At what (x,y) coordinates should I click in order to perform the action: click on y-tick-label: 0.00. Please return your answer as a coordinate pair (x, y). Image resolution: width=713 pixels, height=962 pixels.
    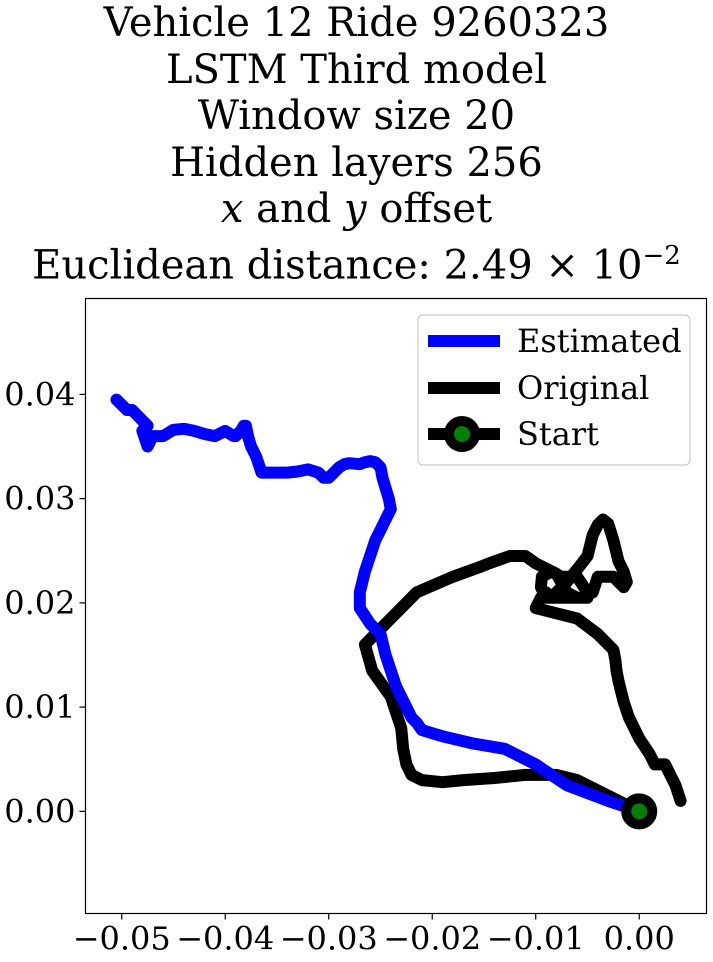
    Looking at the image, I should click on (39, 811).